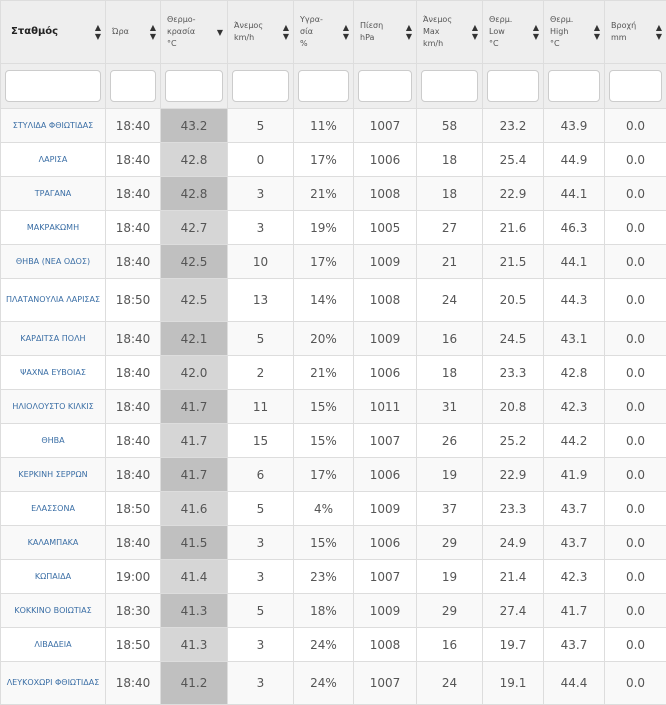 Image resolution: width=666 pixels, height=705 pixels. I want to click on sort-desc-icon: ▼, so click(220, 32).